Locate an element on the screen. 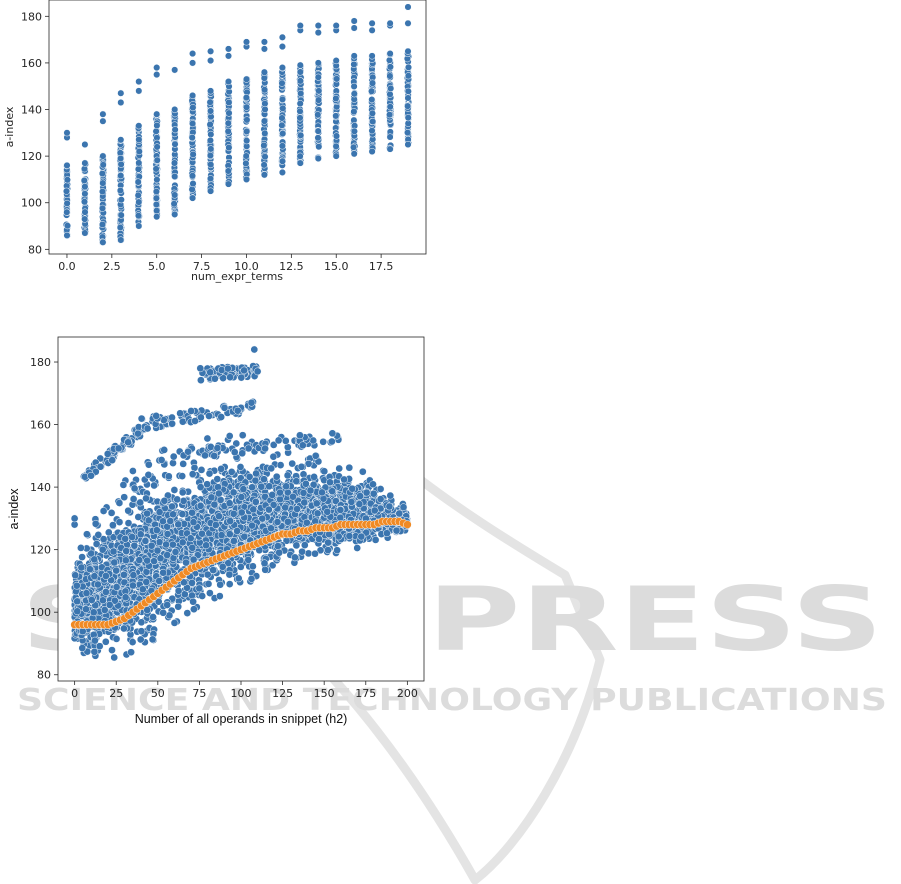 The image size is (901, 884). x-tick-label: 15.0 is located at coordinates (336, 266).